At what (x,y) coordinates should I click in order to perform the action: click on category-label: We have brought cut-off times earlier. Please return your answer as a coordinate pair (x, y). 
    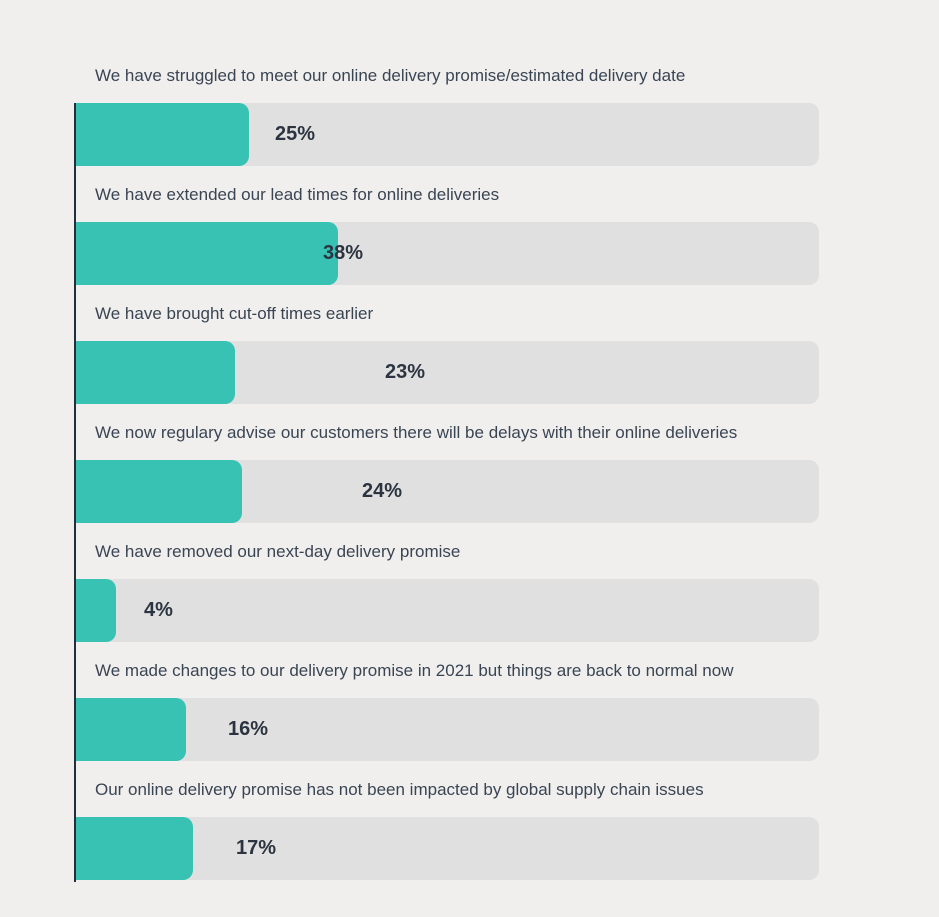
    Looking at the image, I should click on (234, 313).